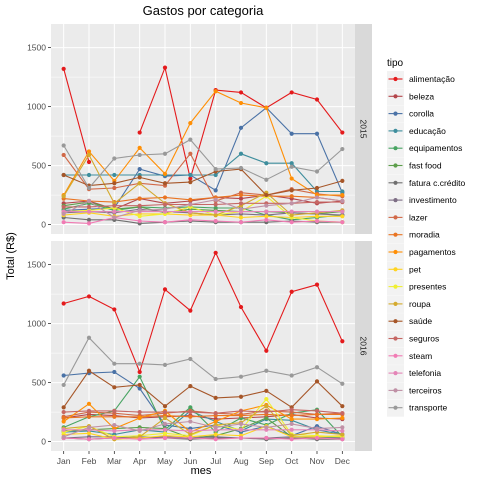  Describe the element at coordinates (425, 166) in the screenshot. I see `legend-label: fast food` at that location.